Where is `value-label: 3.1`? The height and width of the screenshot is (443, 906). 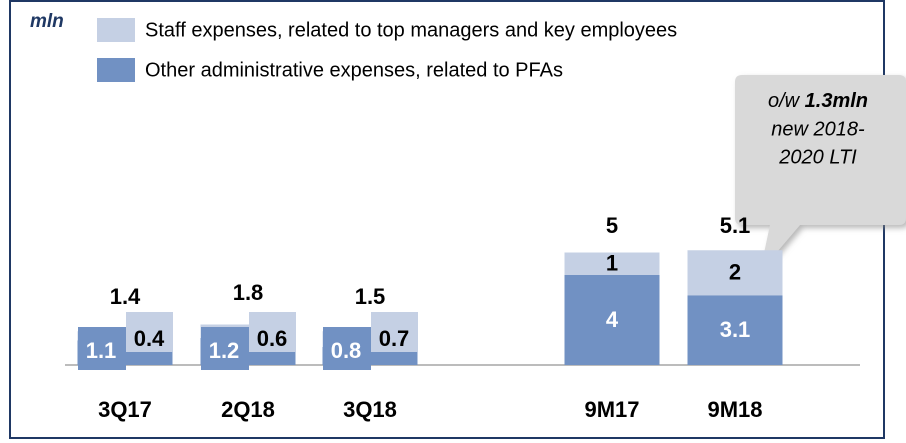 value-label: 3.1 is located at coordinates (735, 329).